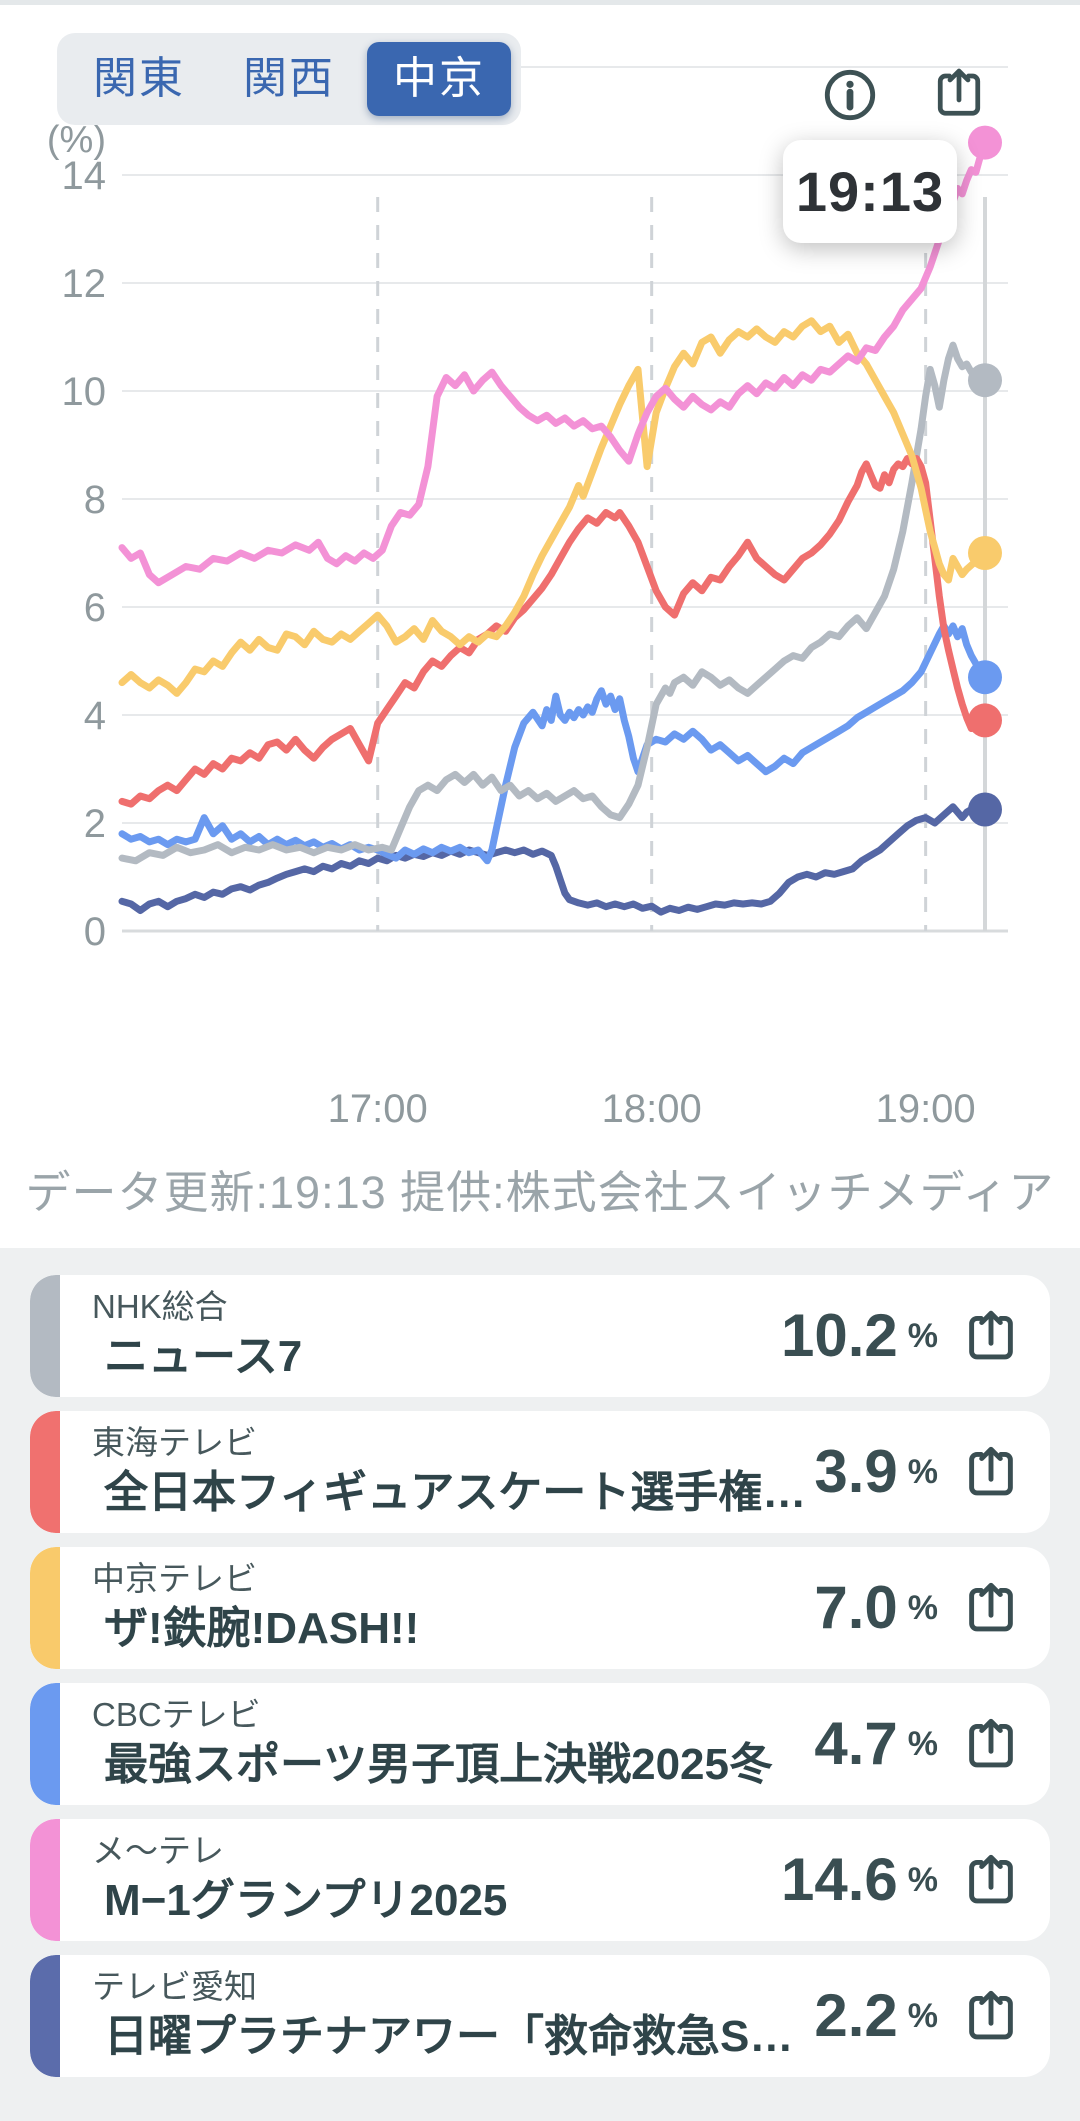 Image resolution: width=1080 pixels, height=2121 pixels. I want to click on broadcaster-name: CBCテレビ, so click(176, 1715).